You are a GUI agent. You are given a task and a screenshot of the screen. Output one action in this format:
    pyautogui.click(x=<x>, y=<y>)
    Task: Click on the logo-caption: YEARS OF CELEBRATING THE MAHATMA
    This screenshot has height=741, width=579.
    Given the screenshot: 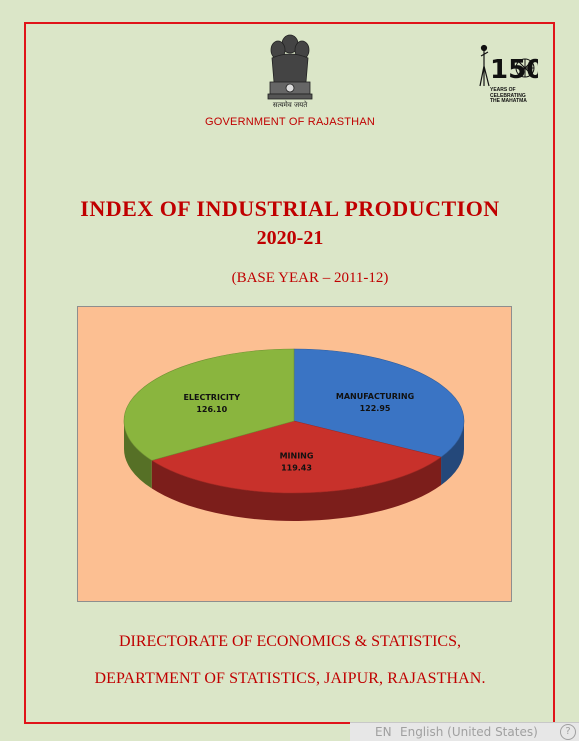 What is the action you would take?
    pyautogui.click(x=516, y=96)
    